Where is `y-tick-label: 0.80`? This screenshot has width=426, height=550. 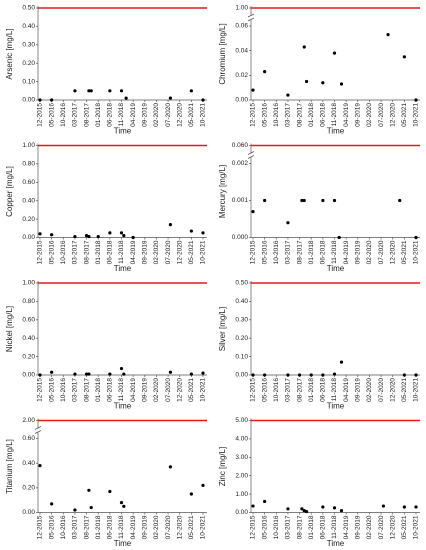 y-tick-label: 0.80 is located at coordinates (28, 164).